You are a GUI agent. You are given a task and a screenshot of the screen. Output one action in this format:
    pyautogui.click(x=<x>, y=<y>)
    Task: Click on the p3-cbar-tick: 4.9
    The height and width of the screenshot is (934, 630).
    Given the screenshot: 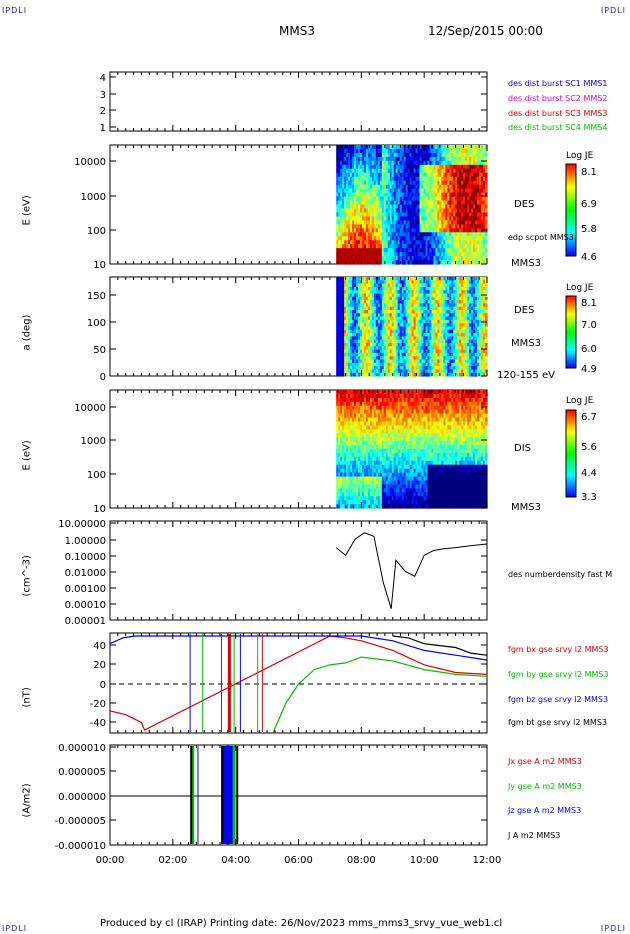 What is the action you would take?
    pyautogui.click(x=589, y=369)
    